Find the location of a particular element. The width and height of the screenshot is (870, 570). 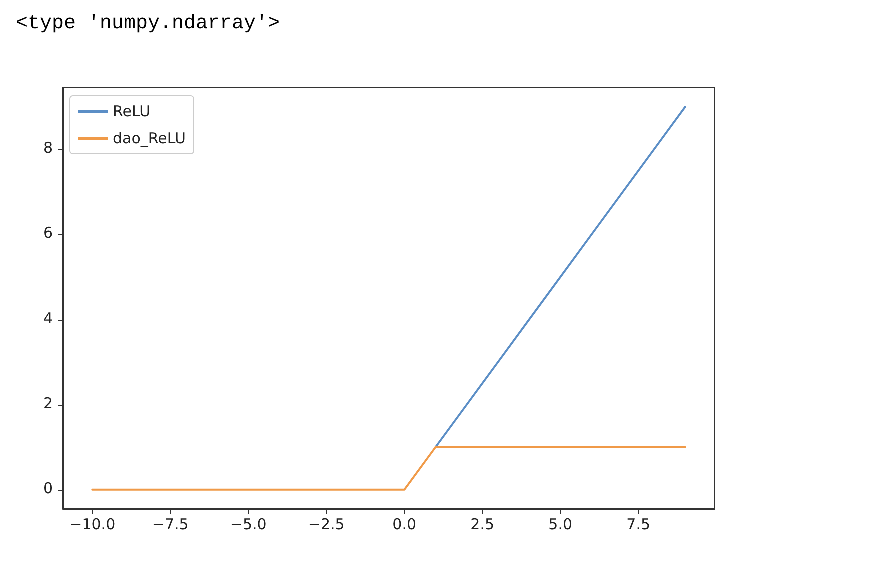

x-tick-label: 5.0 is located at coordinates (560, 525).